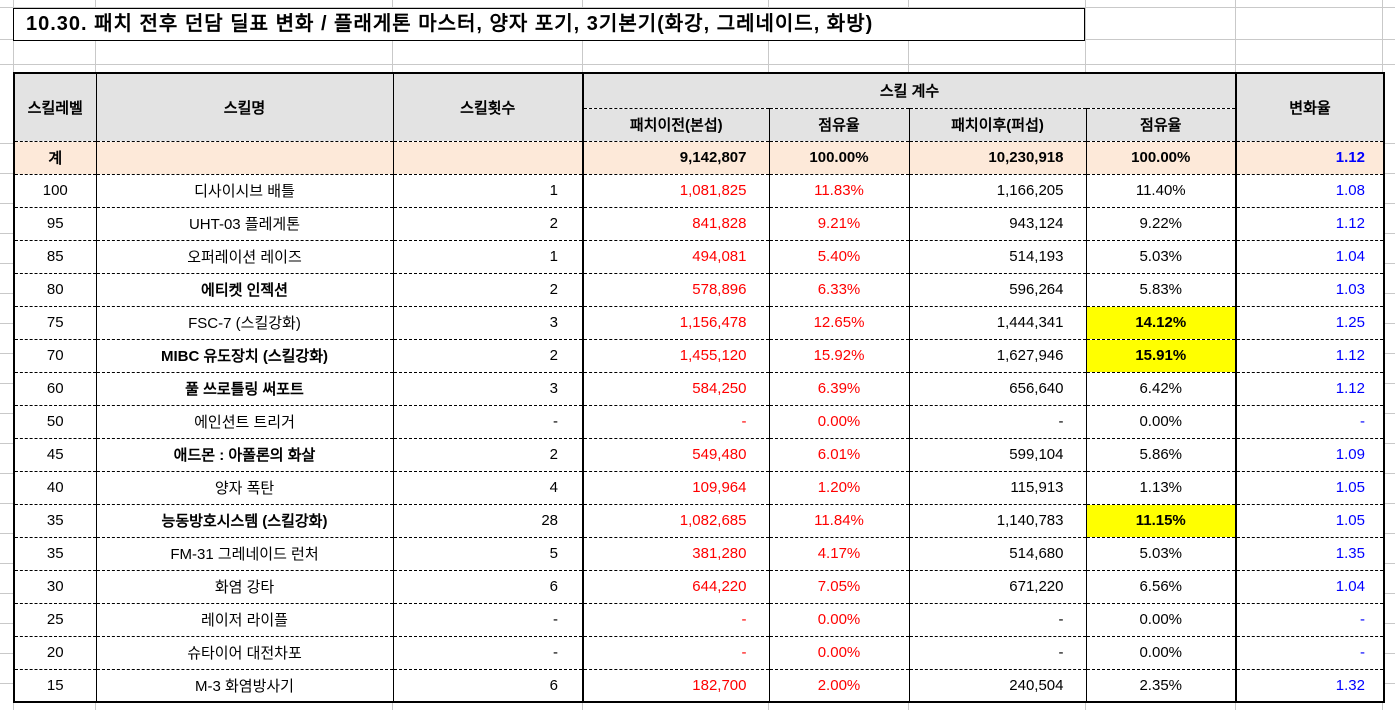 Image resolution: width=1395 pixels, height=710 pixels. Describe the element at coordinates (676, 487) in the screenshot. I see `cell-pre-patch: 109,964` at that location.